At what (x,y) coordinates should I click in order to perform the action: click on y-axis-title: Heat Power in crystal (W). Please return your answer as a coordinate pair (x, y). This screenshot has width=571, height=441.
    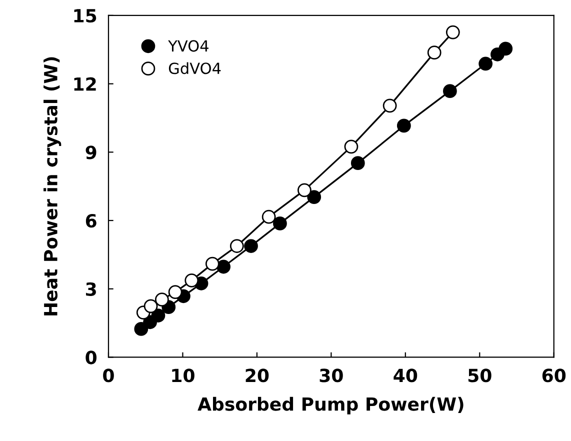
    Looking at the image, I should click on (53, 186).